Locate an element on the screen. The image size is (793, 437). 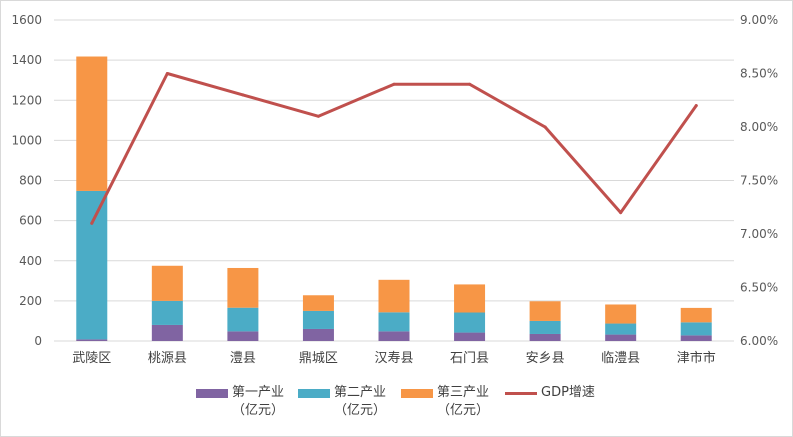
legend-item-tertiary: 第三产业 （亿元） is located at coordinates (445, 402).